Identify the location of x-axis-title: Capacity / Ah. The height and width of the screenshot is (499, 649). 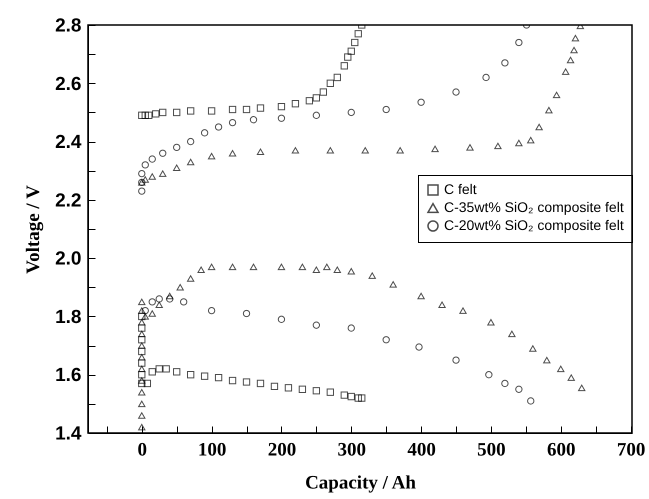
(360, 483).